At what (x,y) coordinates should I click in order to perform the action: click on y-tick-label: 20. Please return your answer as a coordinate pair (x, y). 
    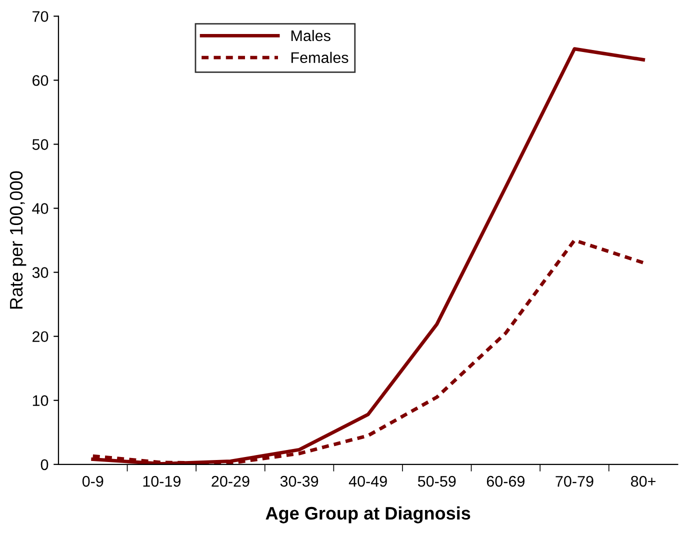
    Looking at the image, I should click on (40, 336).